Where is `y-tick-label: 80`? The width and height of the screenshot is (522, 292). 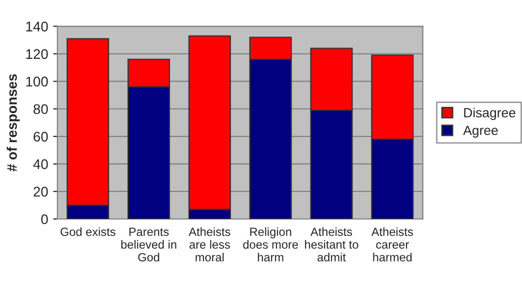
y-tick-label: 80 is located at coordinates (41, 109).